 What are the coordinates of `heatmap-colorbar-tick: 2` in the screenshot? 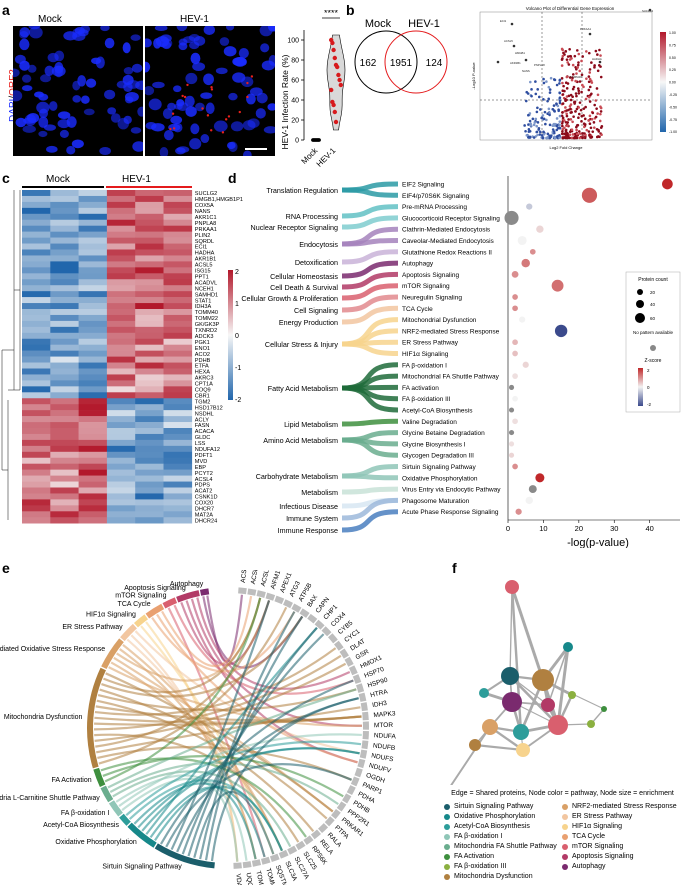 It's located at (237, 272).